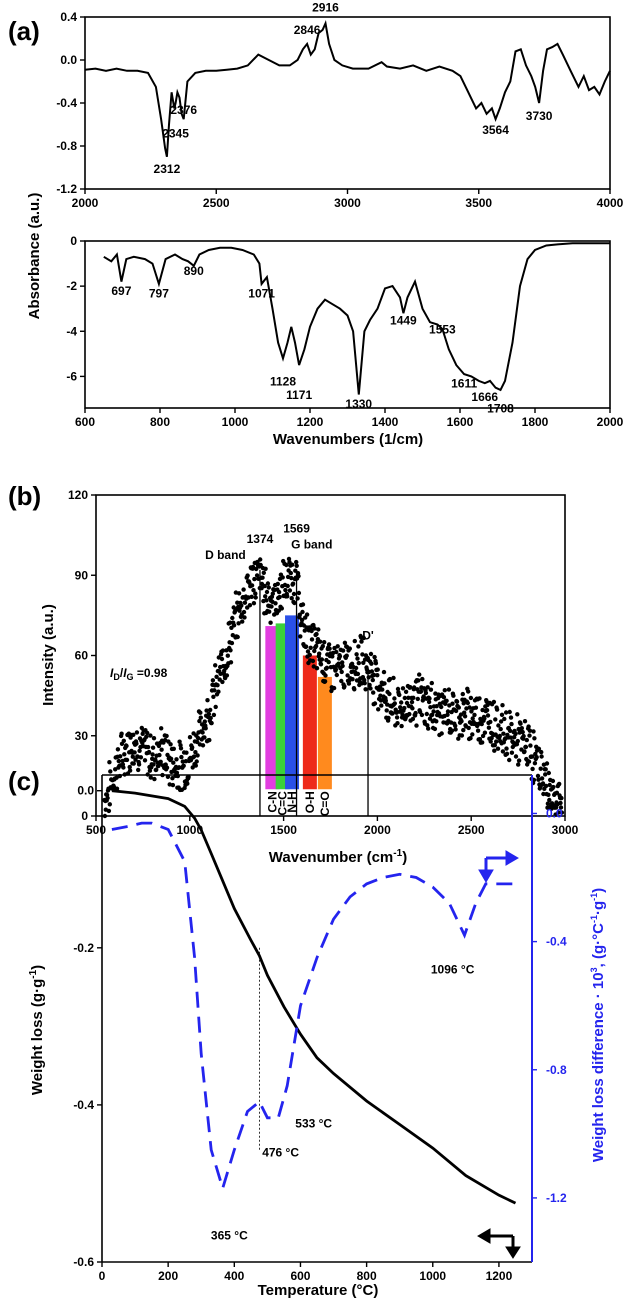 The width and height of the screenshot is (629, 1299). I want to click on peak-label: 3730, so click(539, 116).